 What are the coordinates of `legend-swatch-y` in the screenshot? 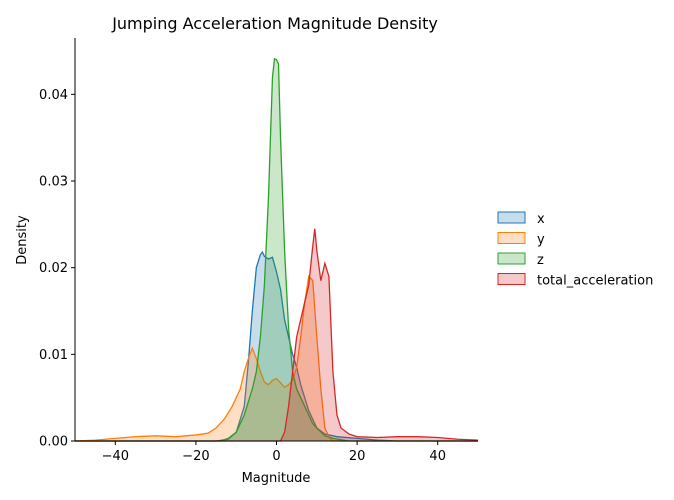 It's located at (511, 238).